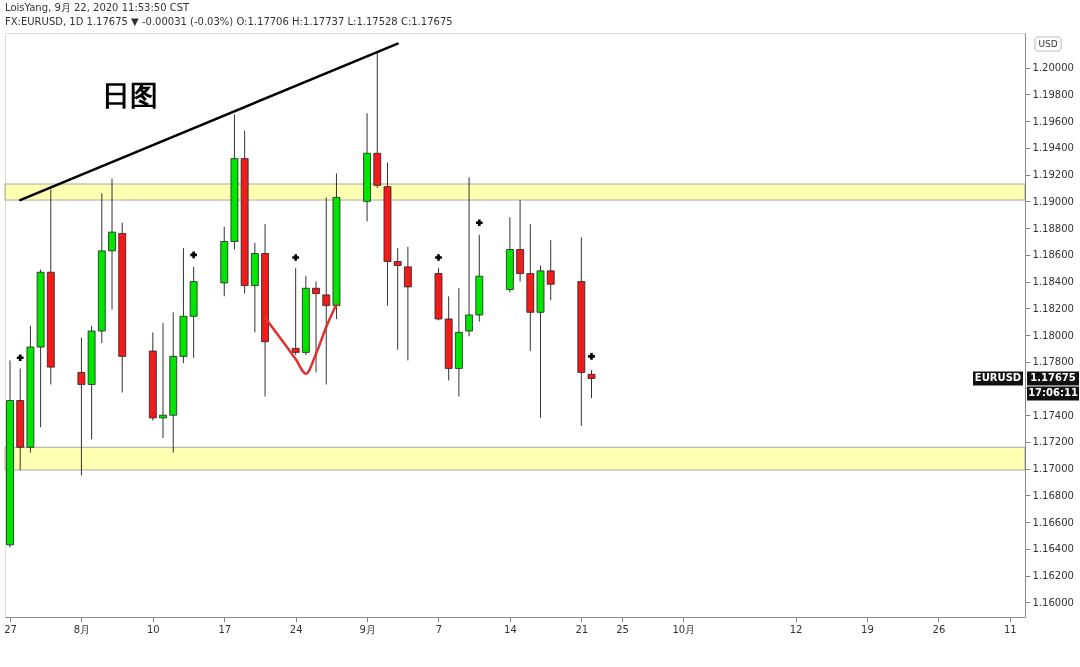 The width and height of the screenshot is (1080, 667). Describe the element at coordinates (1053, 94) in the screenshot. I see `y-tick-label: 1.19800` at that location.